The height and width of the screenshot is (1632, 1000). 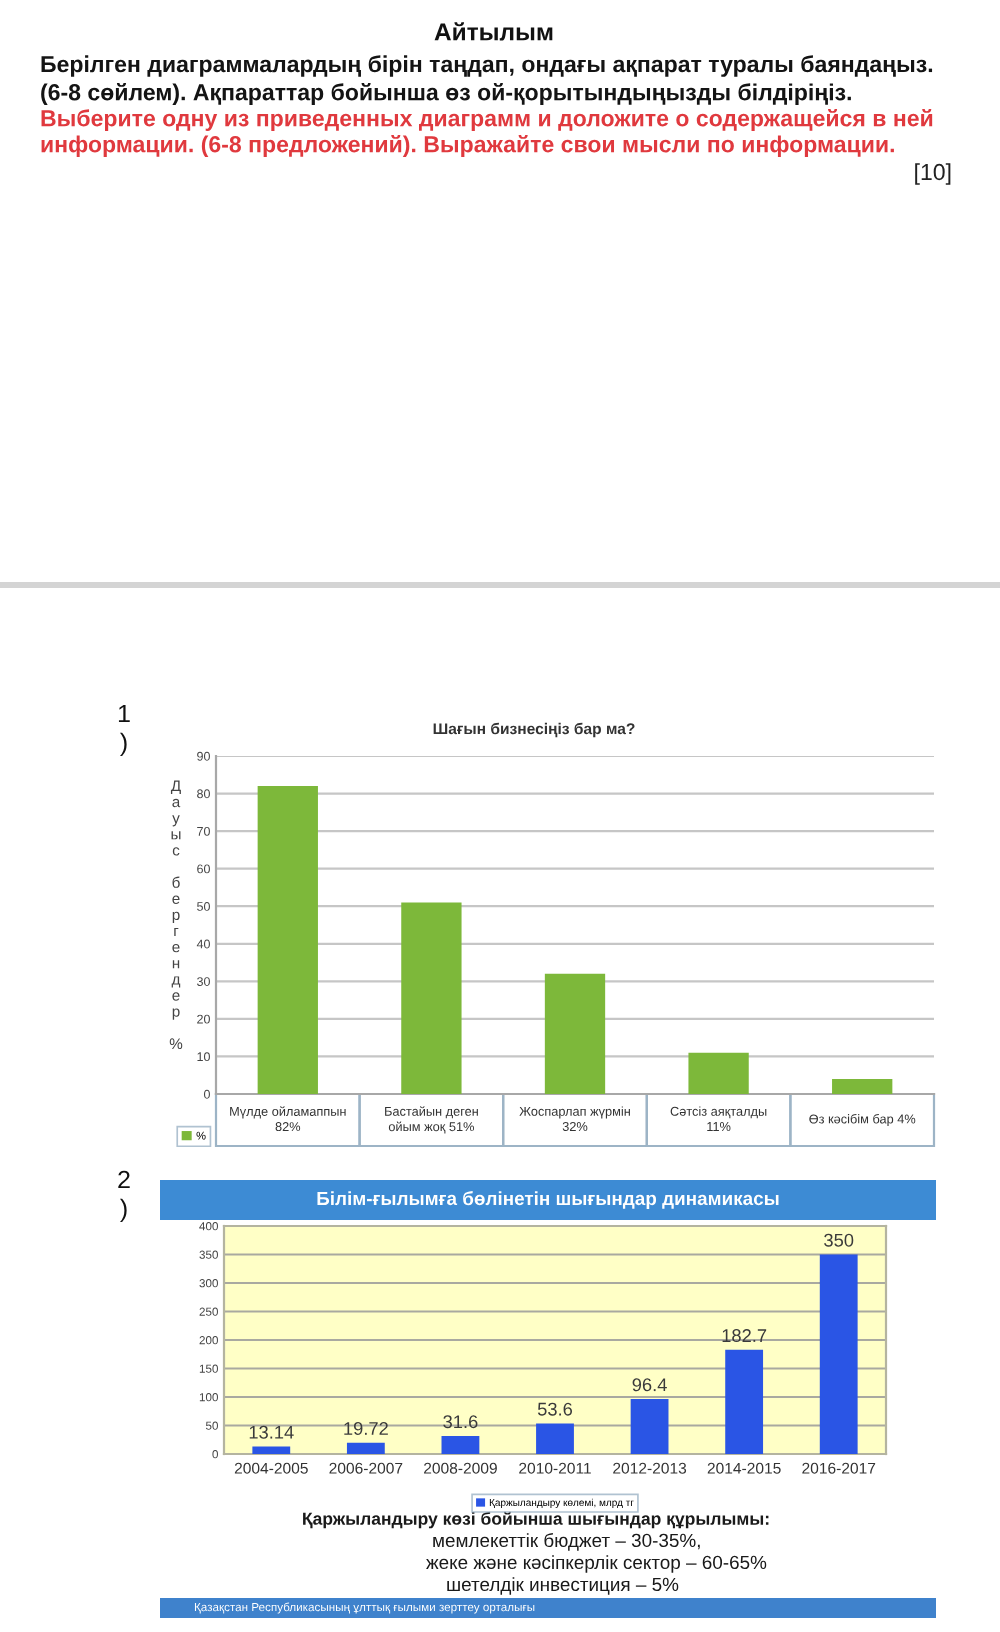 I want to click on data-label: 53.6, so click(x=555, y=1409).